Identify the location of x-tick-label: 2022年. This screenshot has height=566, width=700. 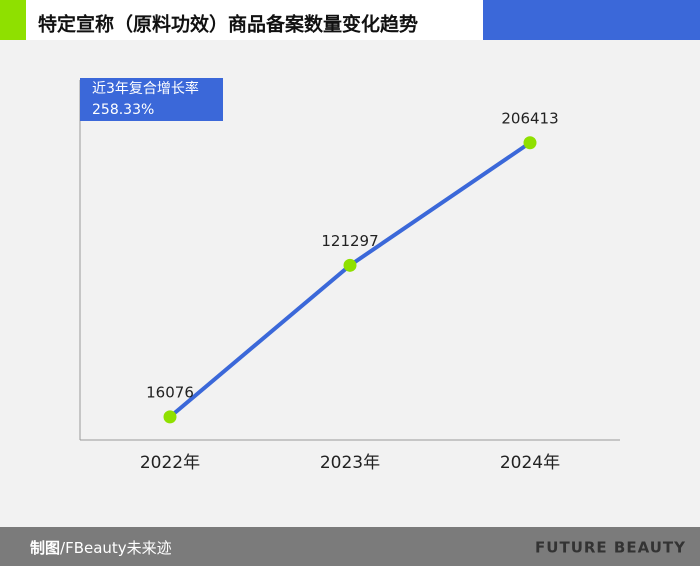
(170, 463).